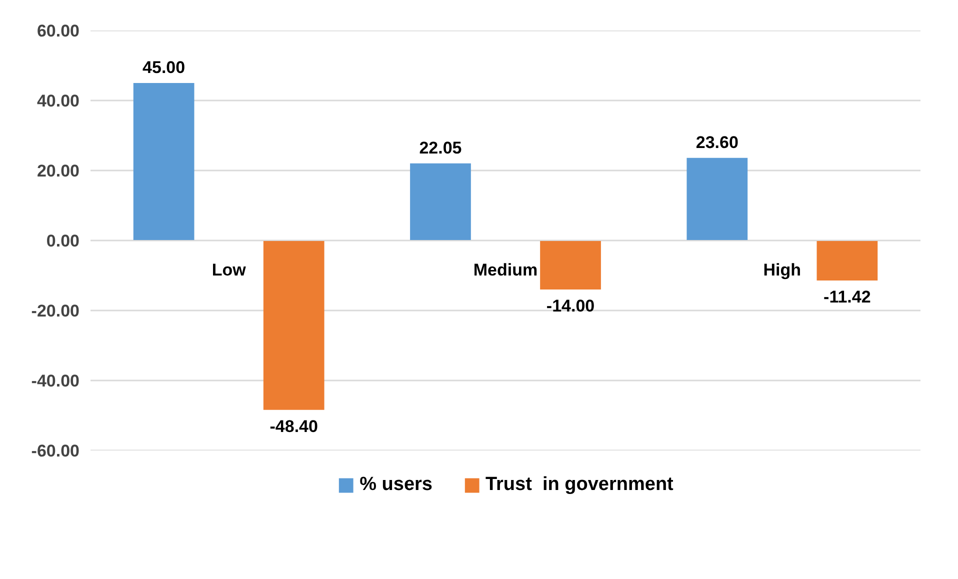 The image size is (958, 579). What do you see at coordinates (58, 101) in the screenshot?
I see `y-tick-label: 40.00` at bounding box center [58, 101].